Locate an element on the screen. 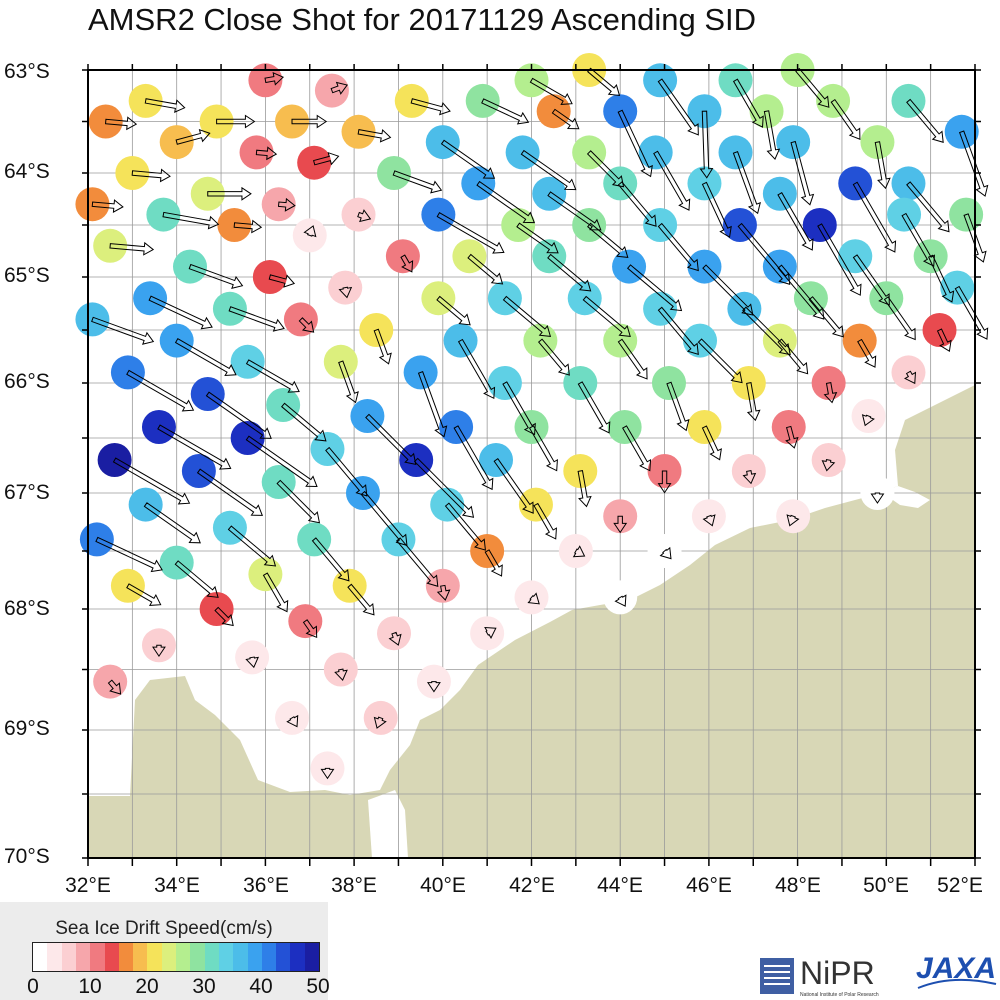 This screenshot has width=1000, height=1000. jaxa-logo: JAXA is located at coordinates (956, 970).